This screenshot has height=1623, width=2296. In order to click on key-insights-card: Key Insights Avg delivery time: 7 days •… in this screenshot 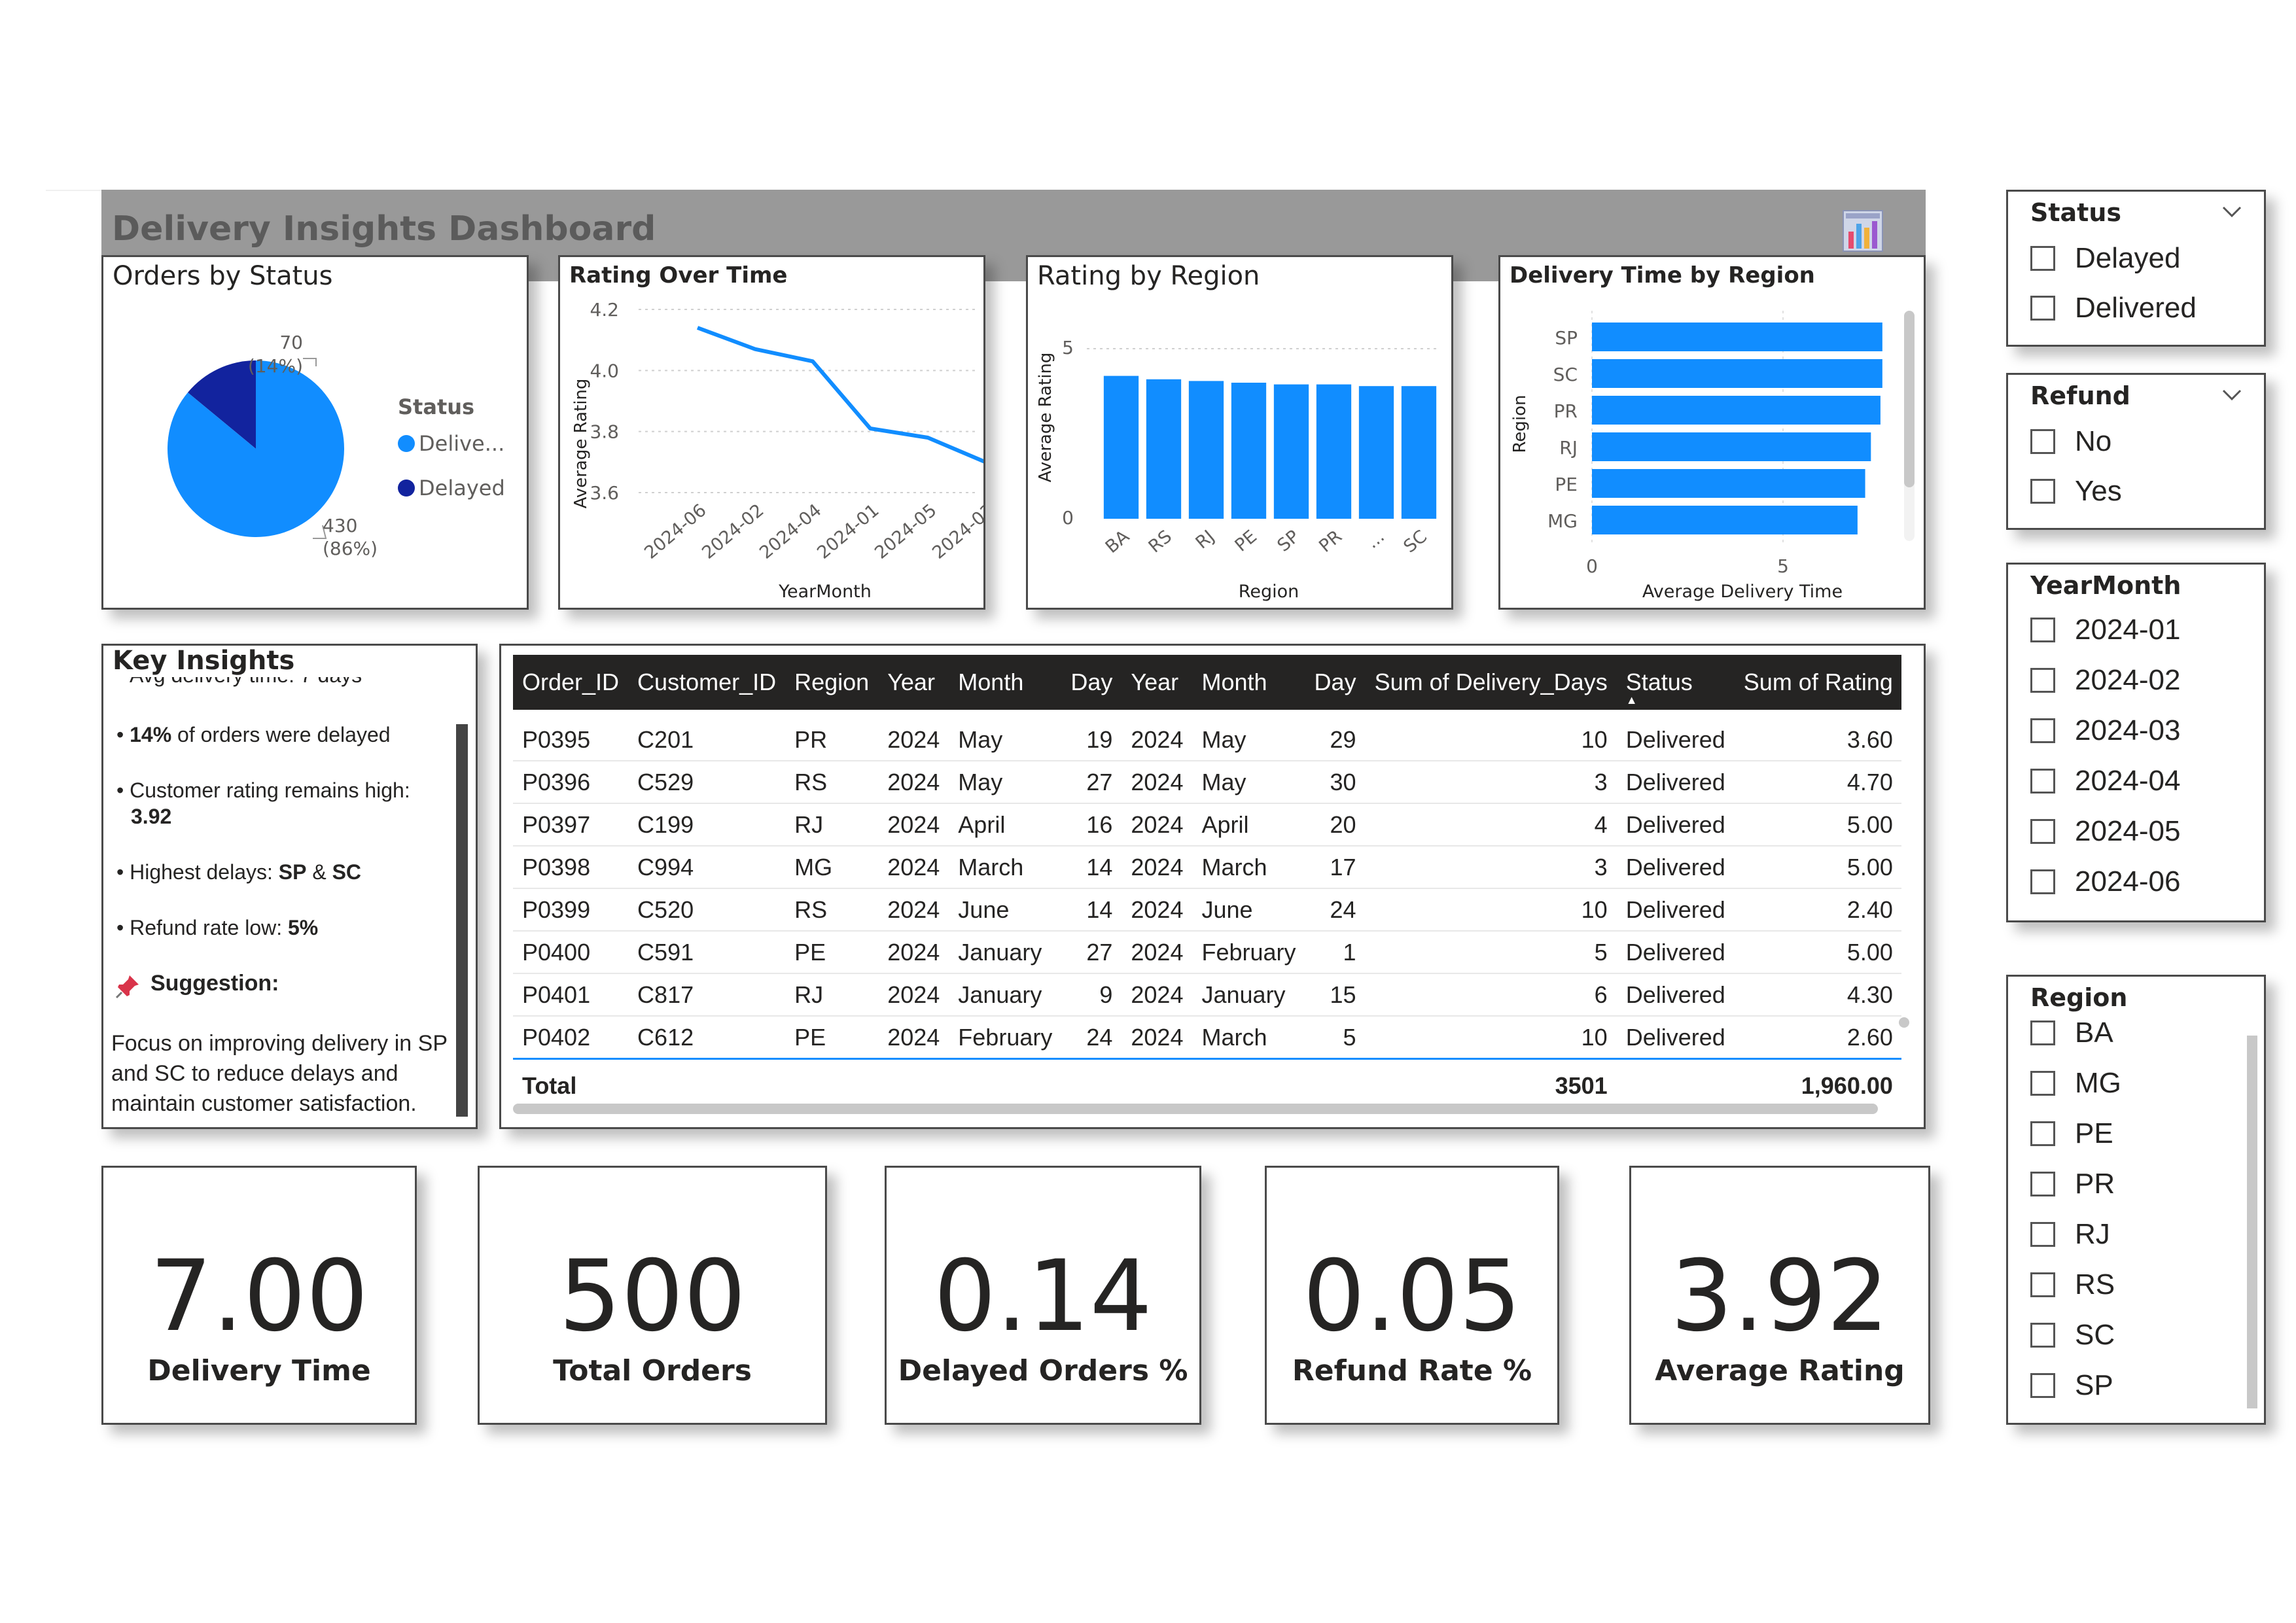, I will do `click(289, 887)`.